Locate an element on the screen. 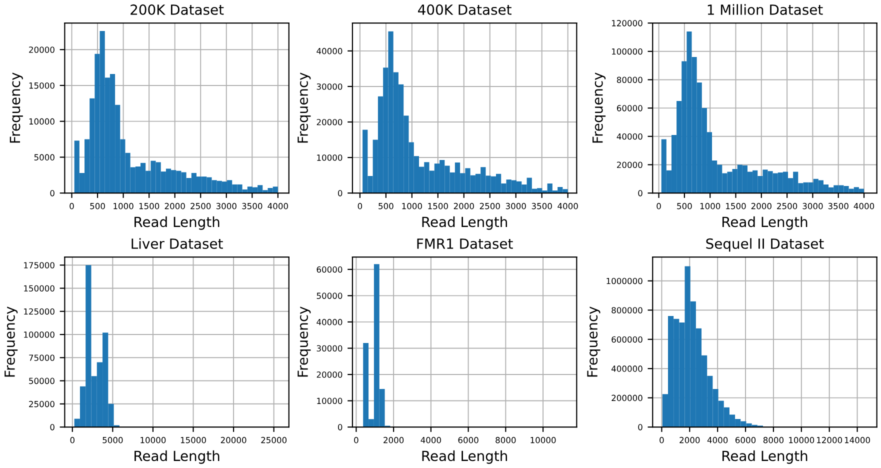 The height and width of the screenshot is (468, 881). y-tick-label: 5000 is located at coordinates (44, 157).